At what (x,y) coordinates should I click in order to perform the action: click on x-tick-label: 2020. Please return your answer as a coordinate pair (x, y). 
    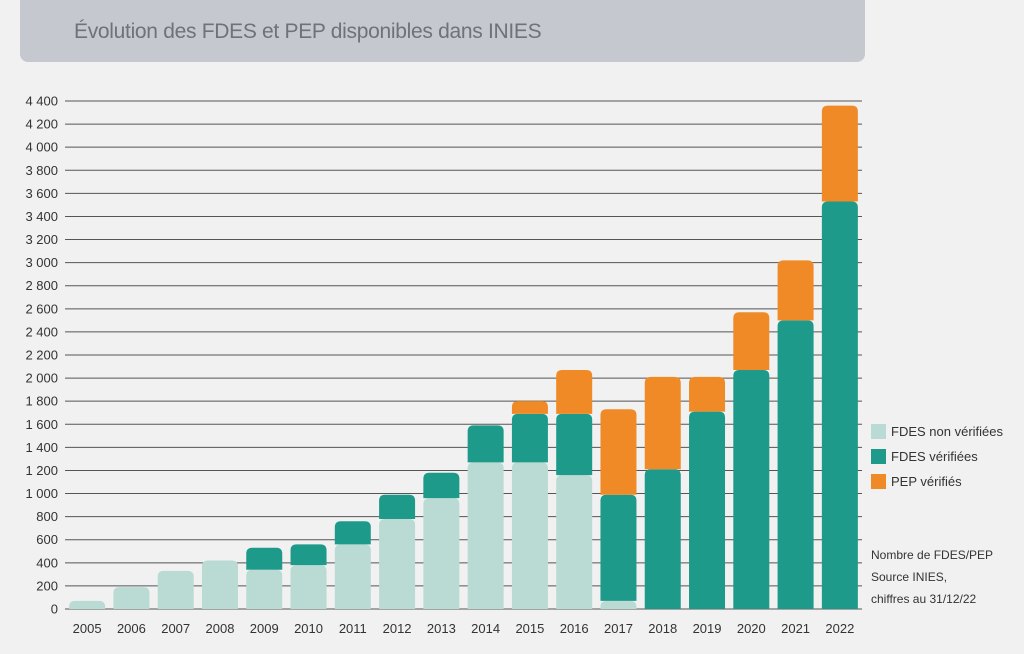
    Looking at the image, I should click on (751, 628).